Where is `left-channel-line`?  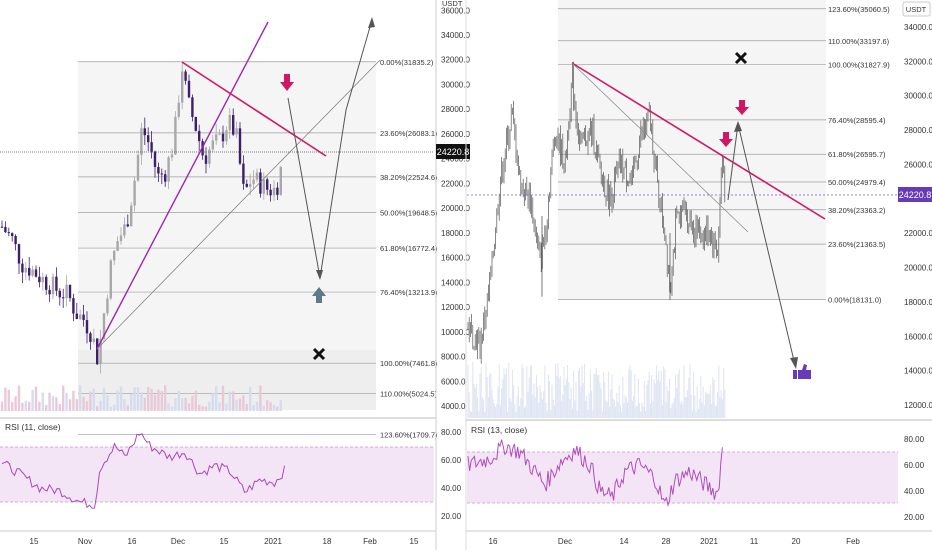
left-channel-line is located at coordinates (182, 185).